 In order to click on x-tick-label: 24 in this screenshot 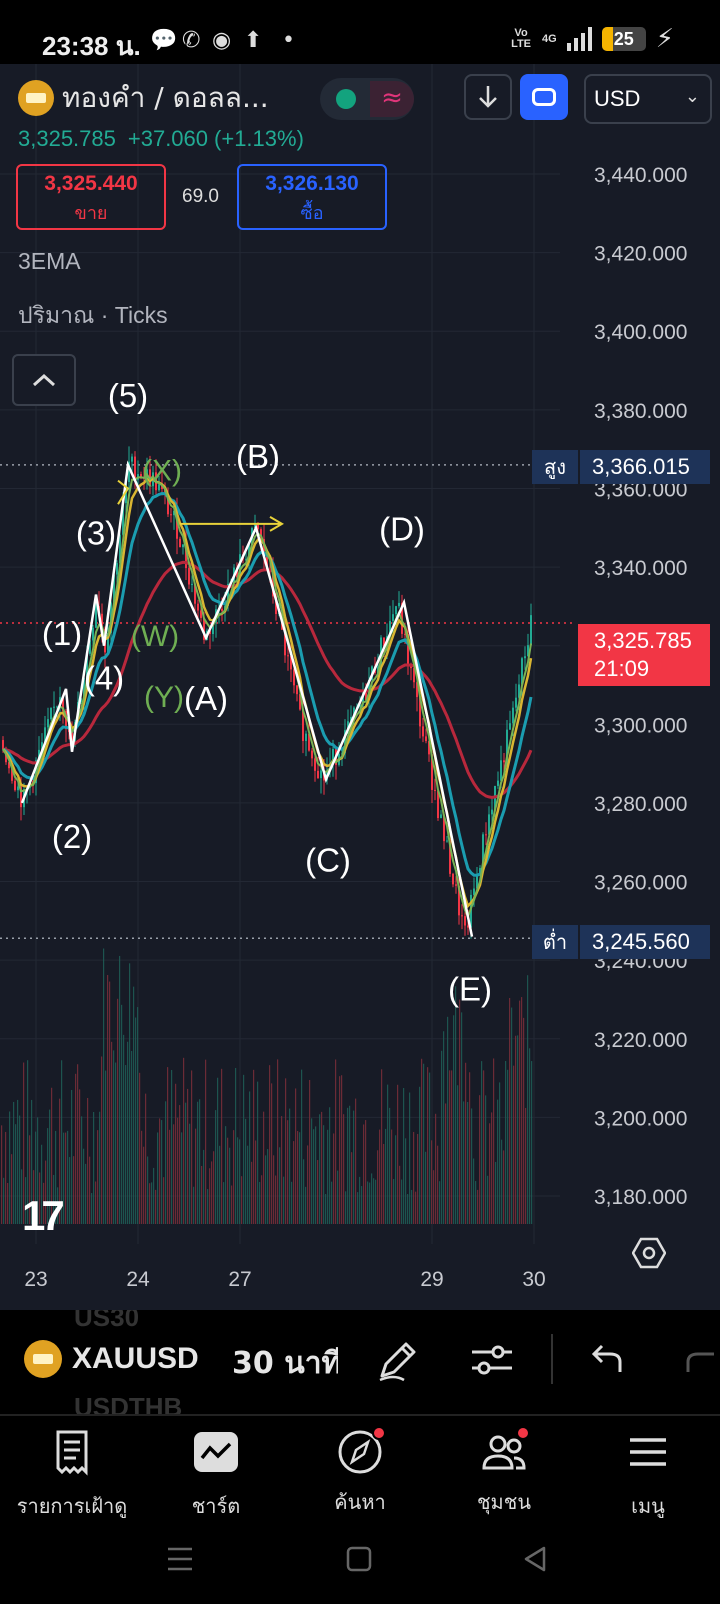, I will do `click(138, 1279)`.